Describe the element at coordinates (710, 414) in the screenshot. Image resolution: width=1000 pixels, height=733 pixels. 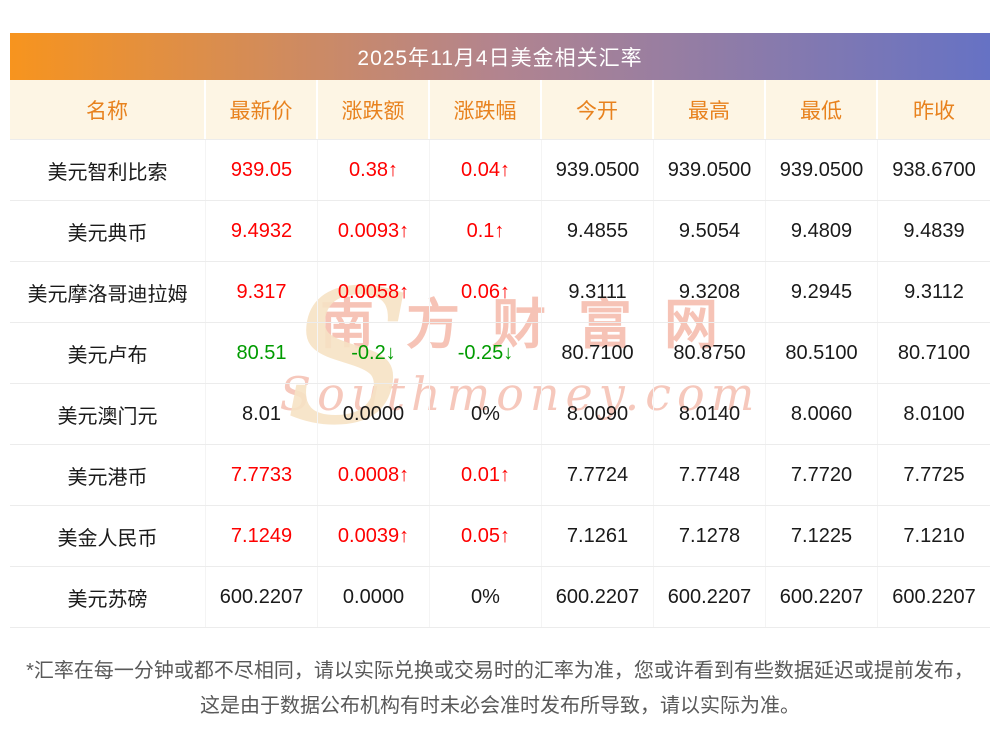
I see `cell-high: 8.0140` at that location.